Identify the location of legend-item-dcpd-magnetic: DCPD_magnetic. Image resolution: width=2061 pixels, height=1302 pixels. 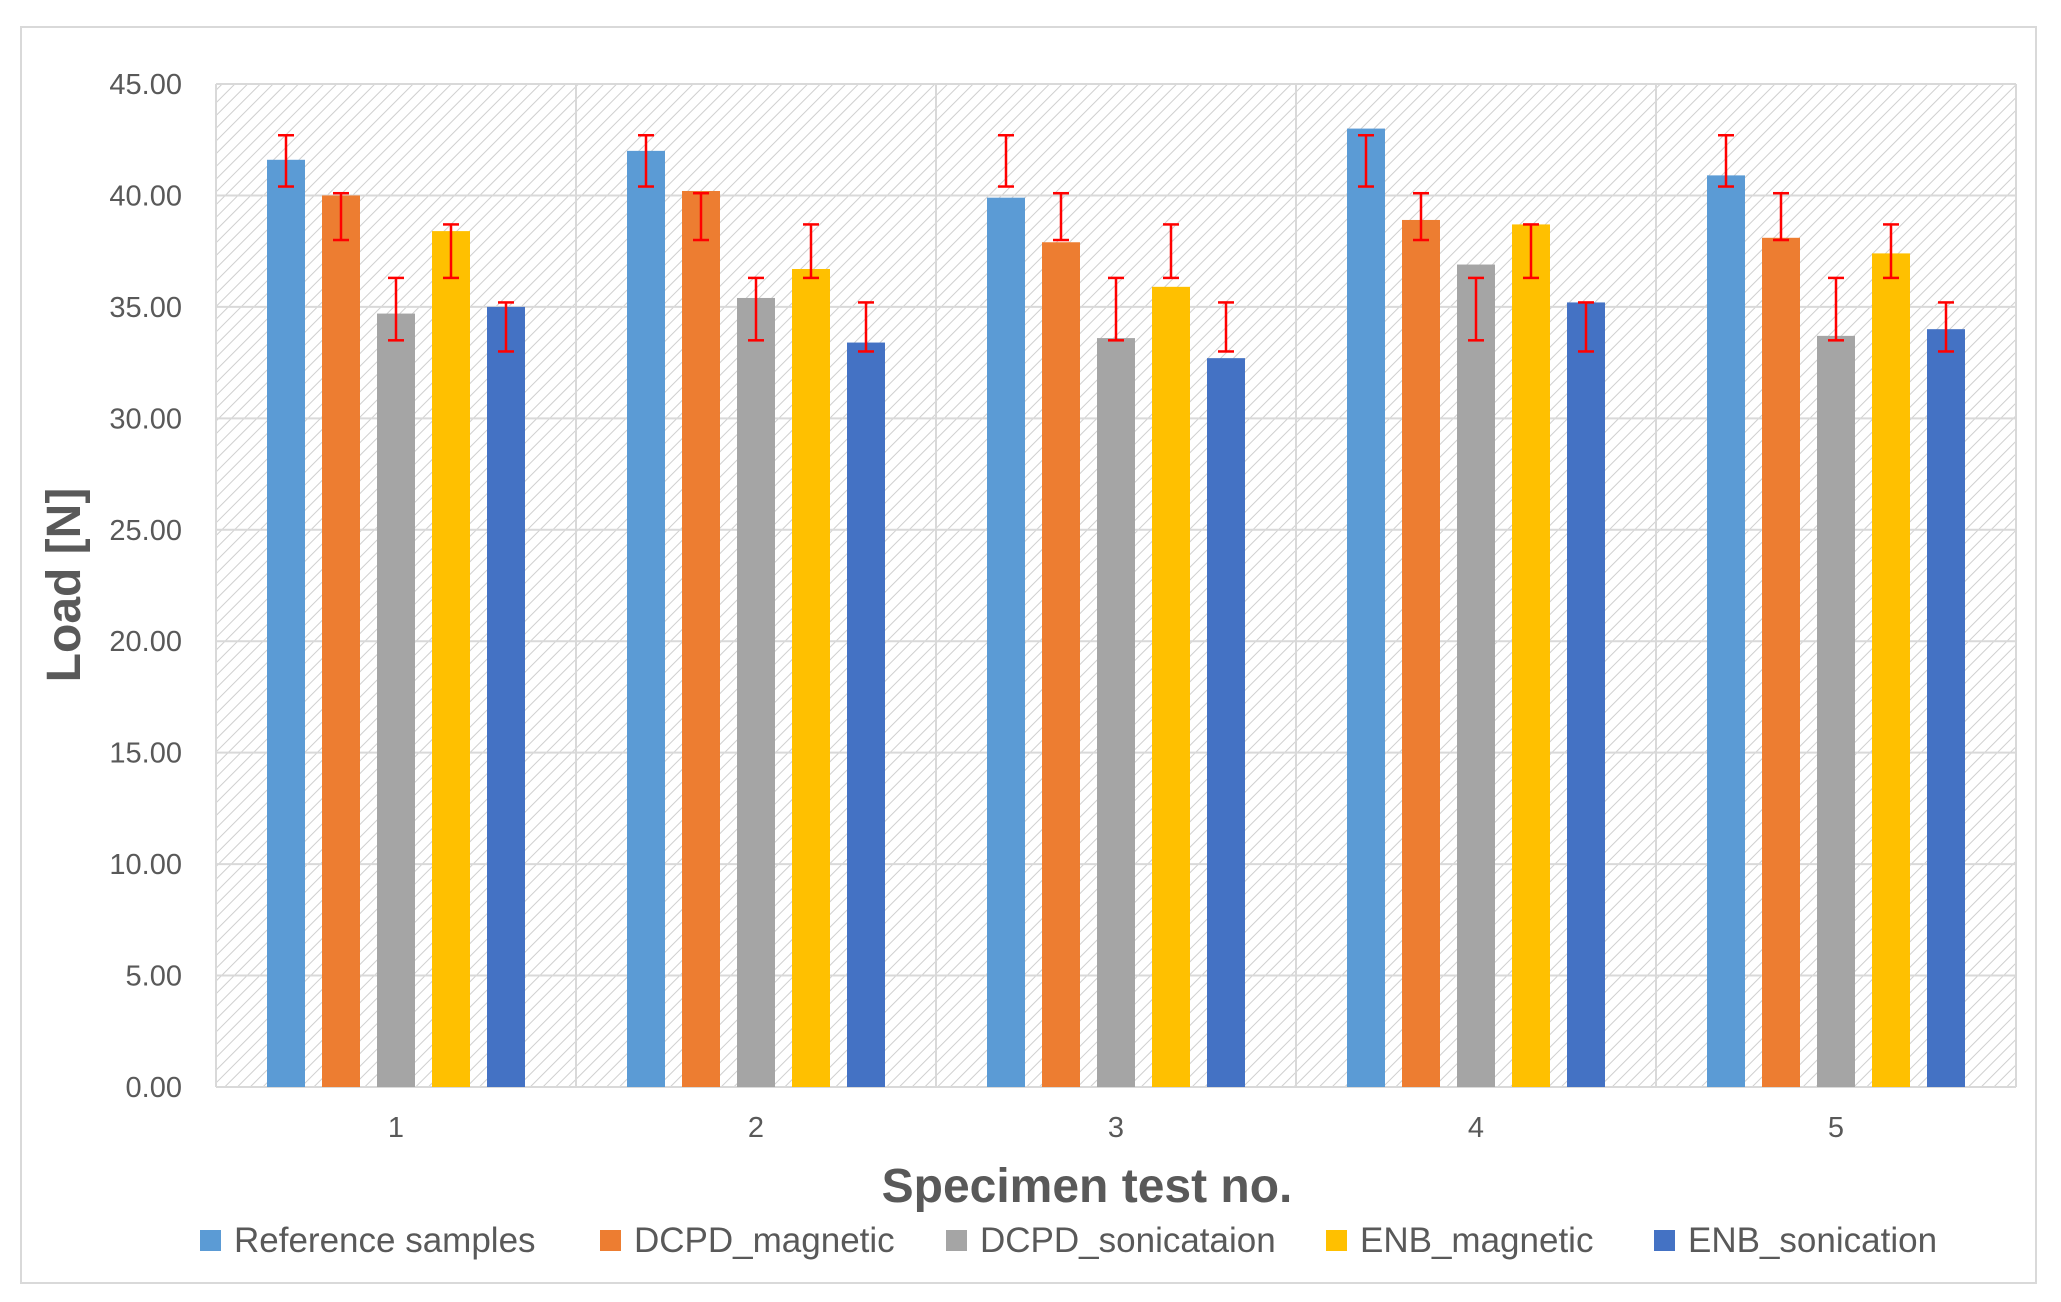
(747, 1240).